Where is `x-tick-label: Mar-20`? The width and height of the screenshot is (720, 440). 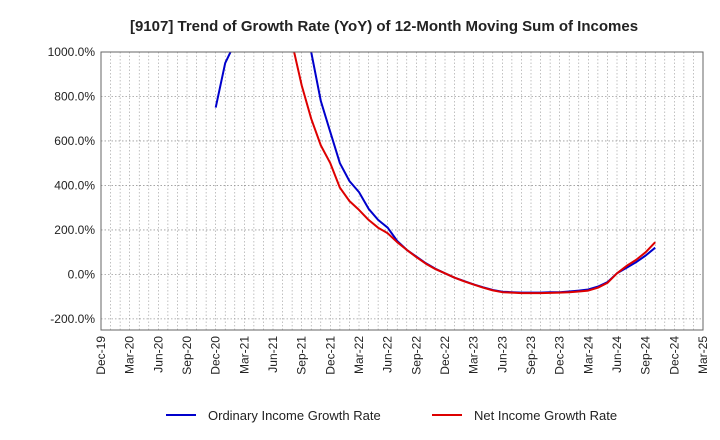
x-tick-label: Mar-20 is located at coordinates (130, 355).